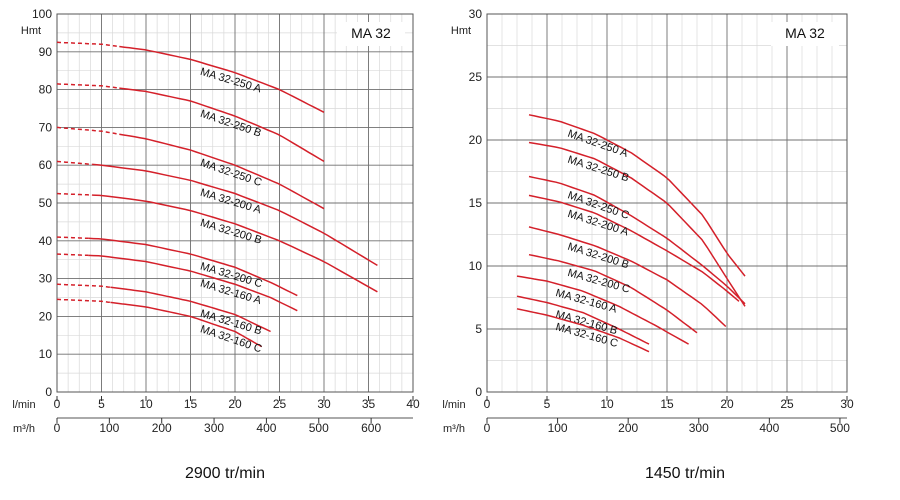 Image resolution: width=900 pixels, height=500 pixels. What do you see at coordinates (46, 165) in the screenshot?
I see `y-tick-label: 60` at bounding box center [46, 165].